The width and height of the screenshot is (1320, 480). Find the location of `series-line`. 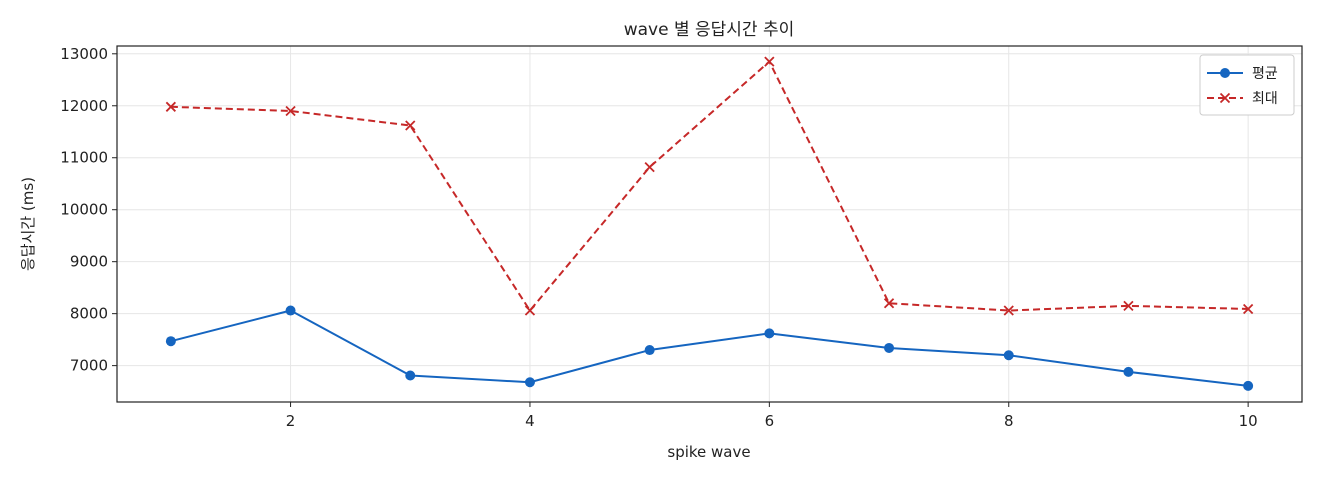

series-line is located at coordinates (709, 348).